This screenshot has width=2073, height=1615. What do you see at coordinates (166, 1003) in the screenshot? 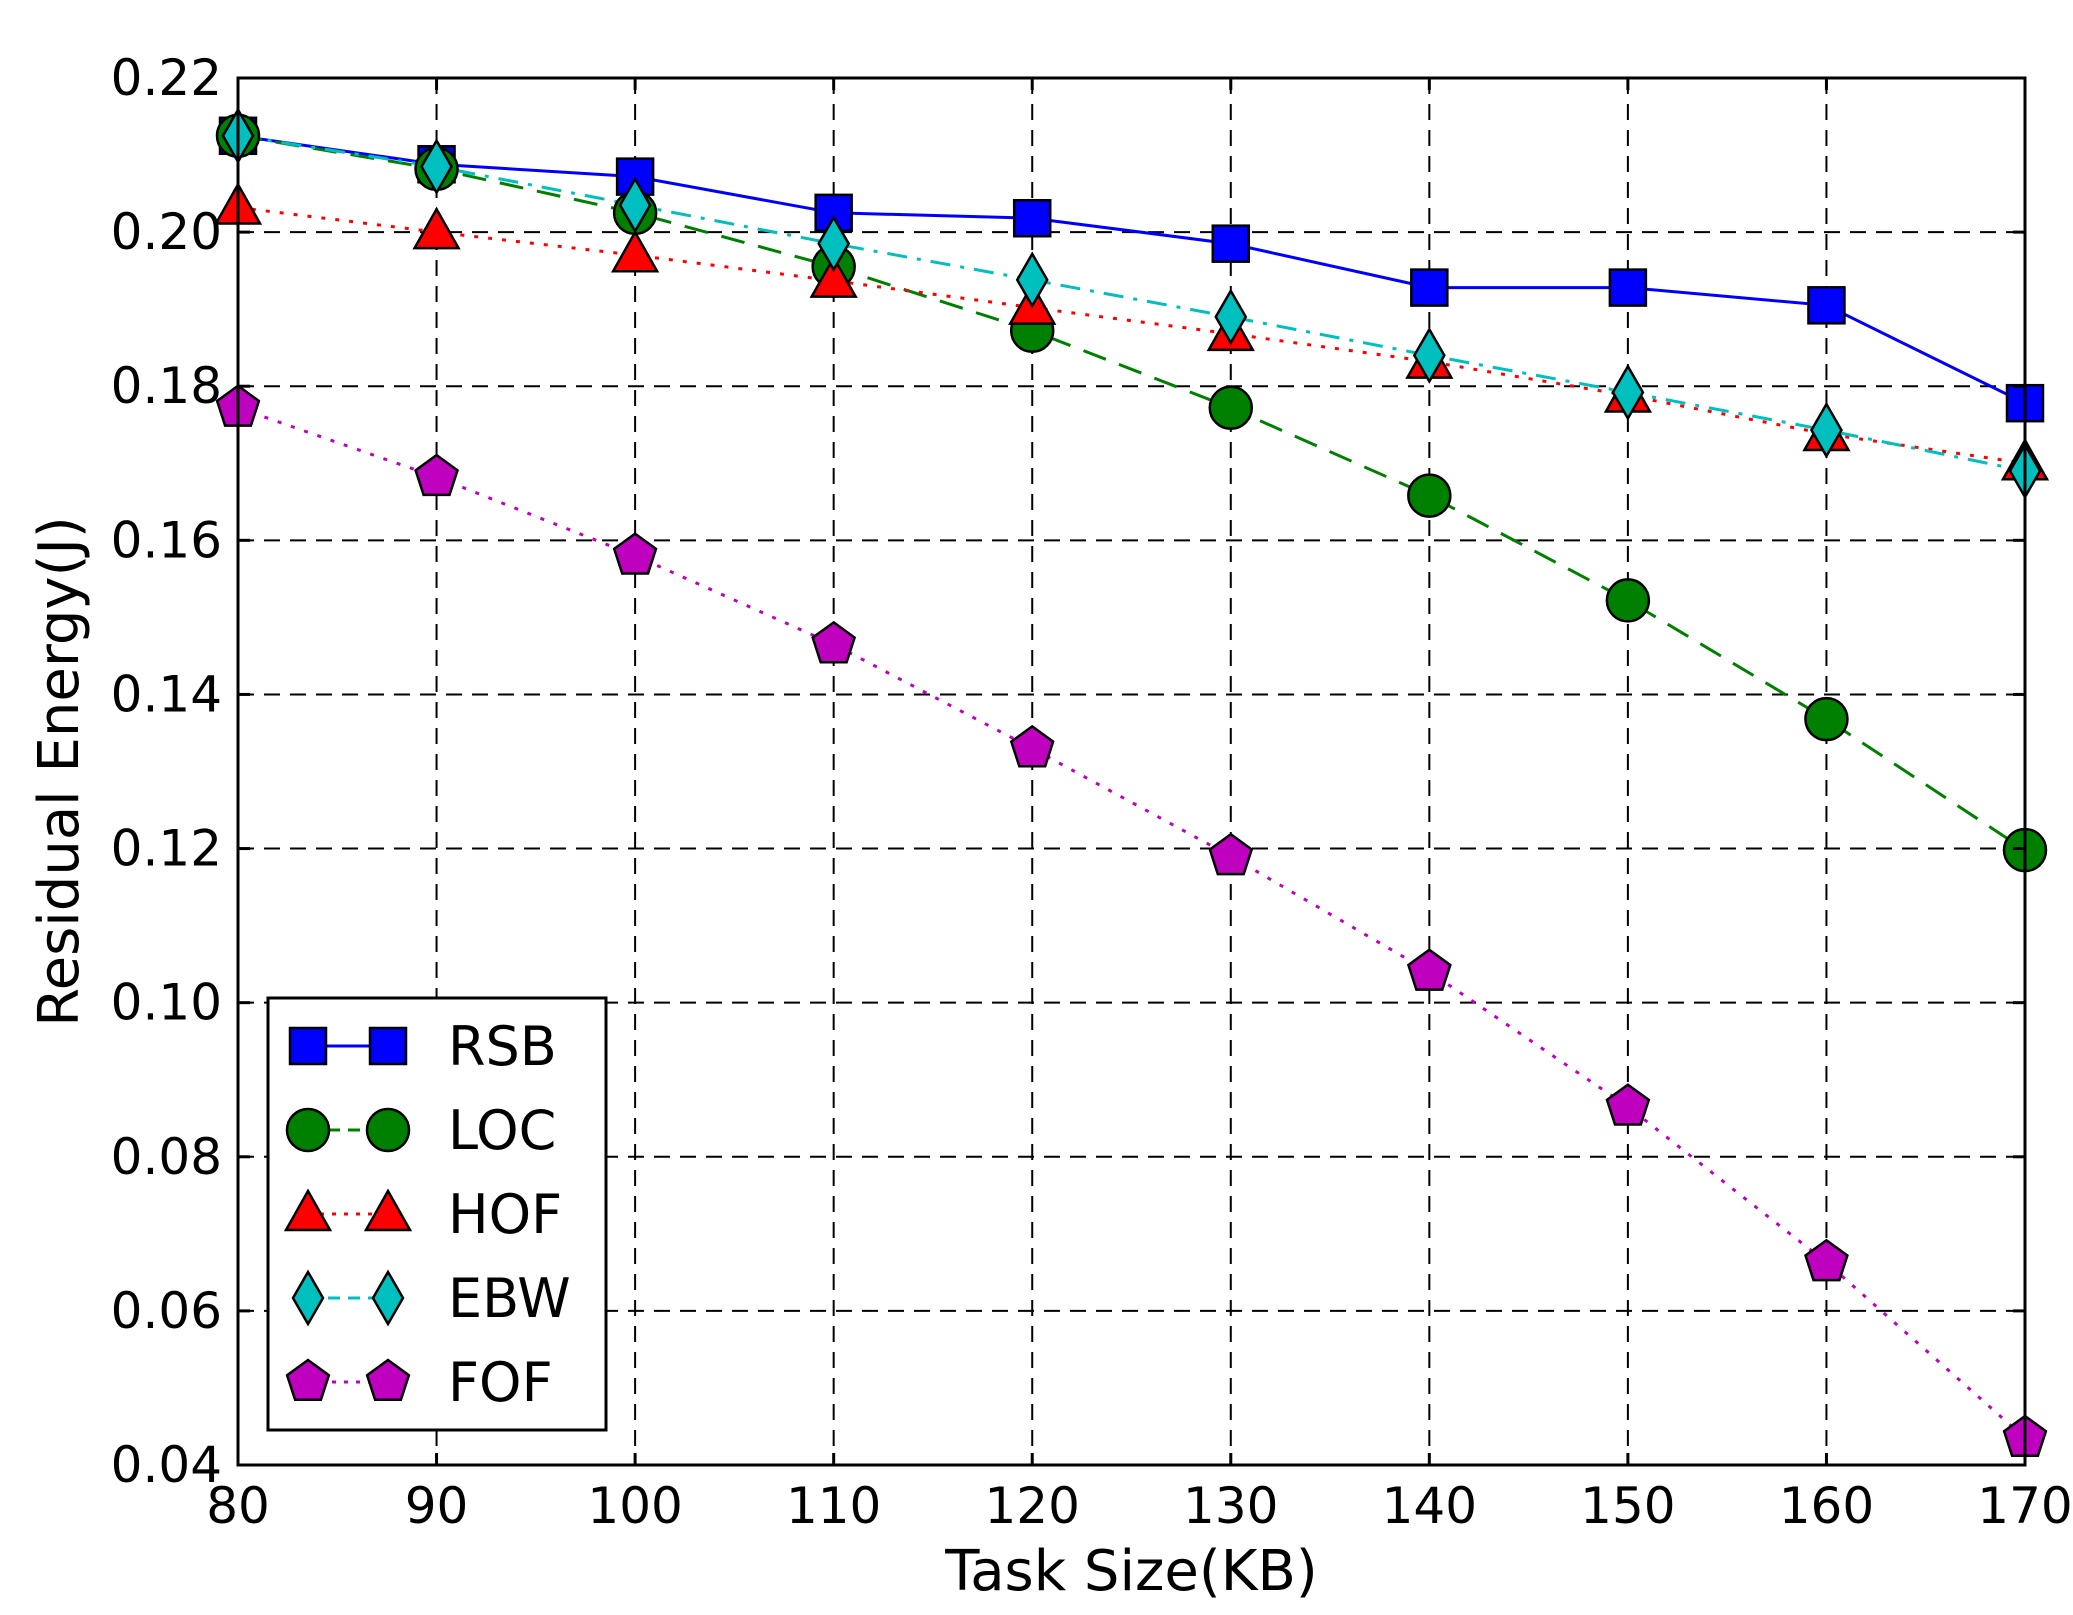
I see `y-tick-label: 0.10` at bounding box center [166, 1003].